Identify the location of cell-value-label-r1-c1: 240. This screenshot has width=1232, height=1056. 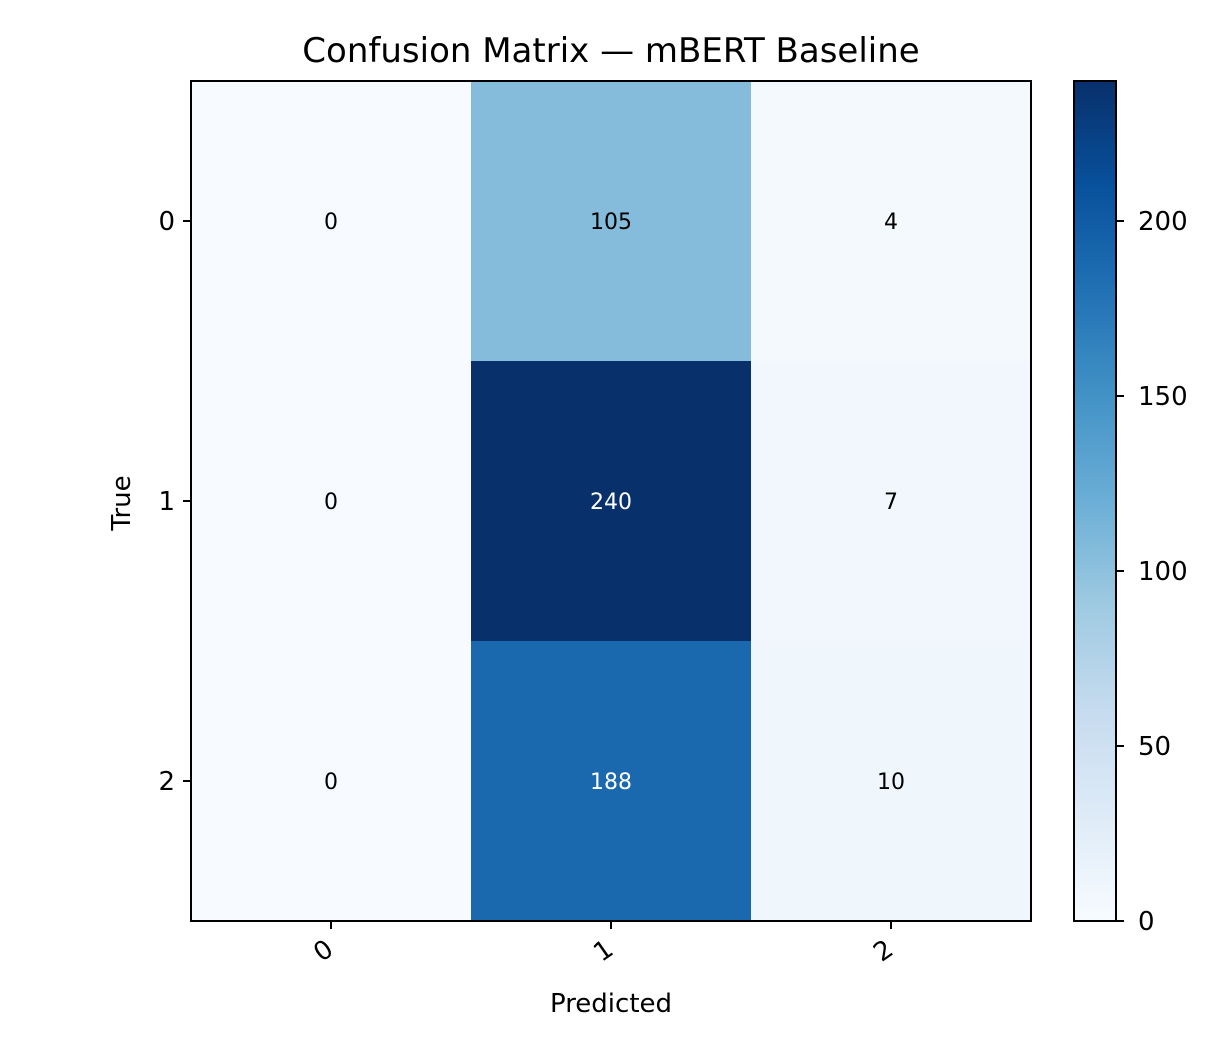
(611, 502).